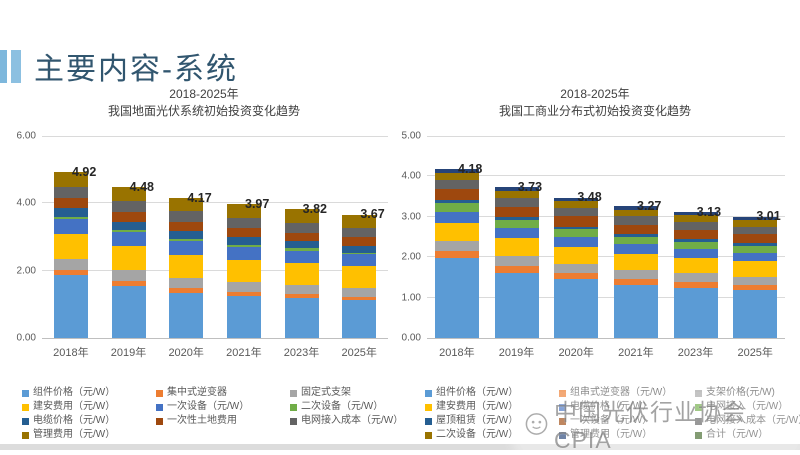 This screenshot has width=800, height=455. Describe the element at coordinates (477, 392) in the screenshot. I see `legend-label: 组件价格（元/W）` at that location.